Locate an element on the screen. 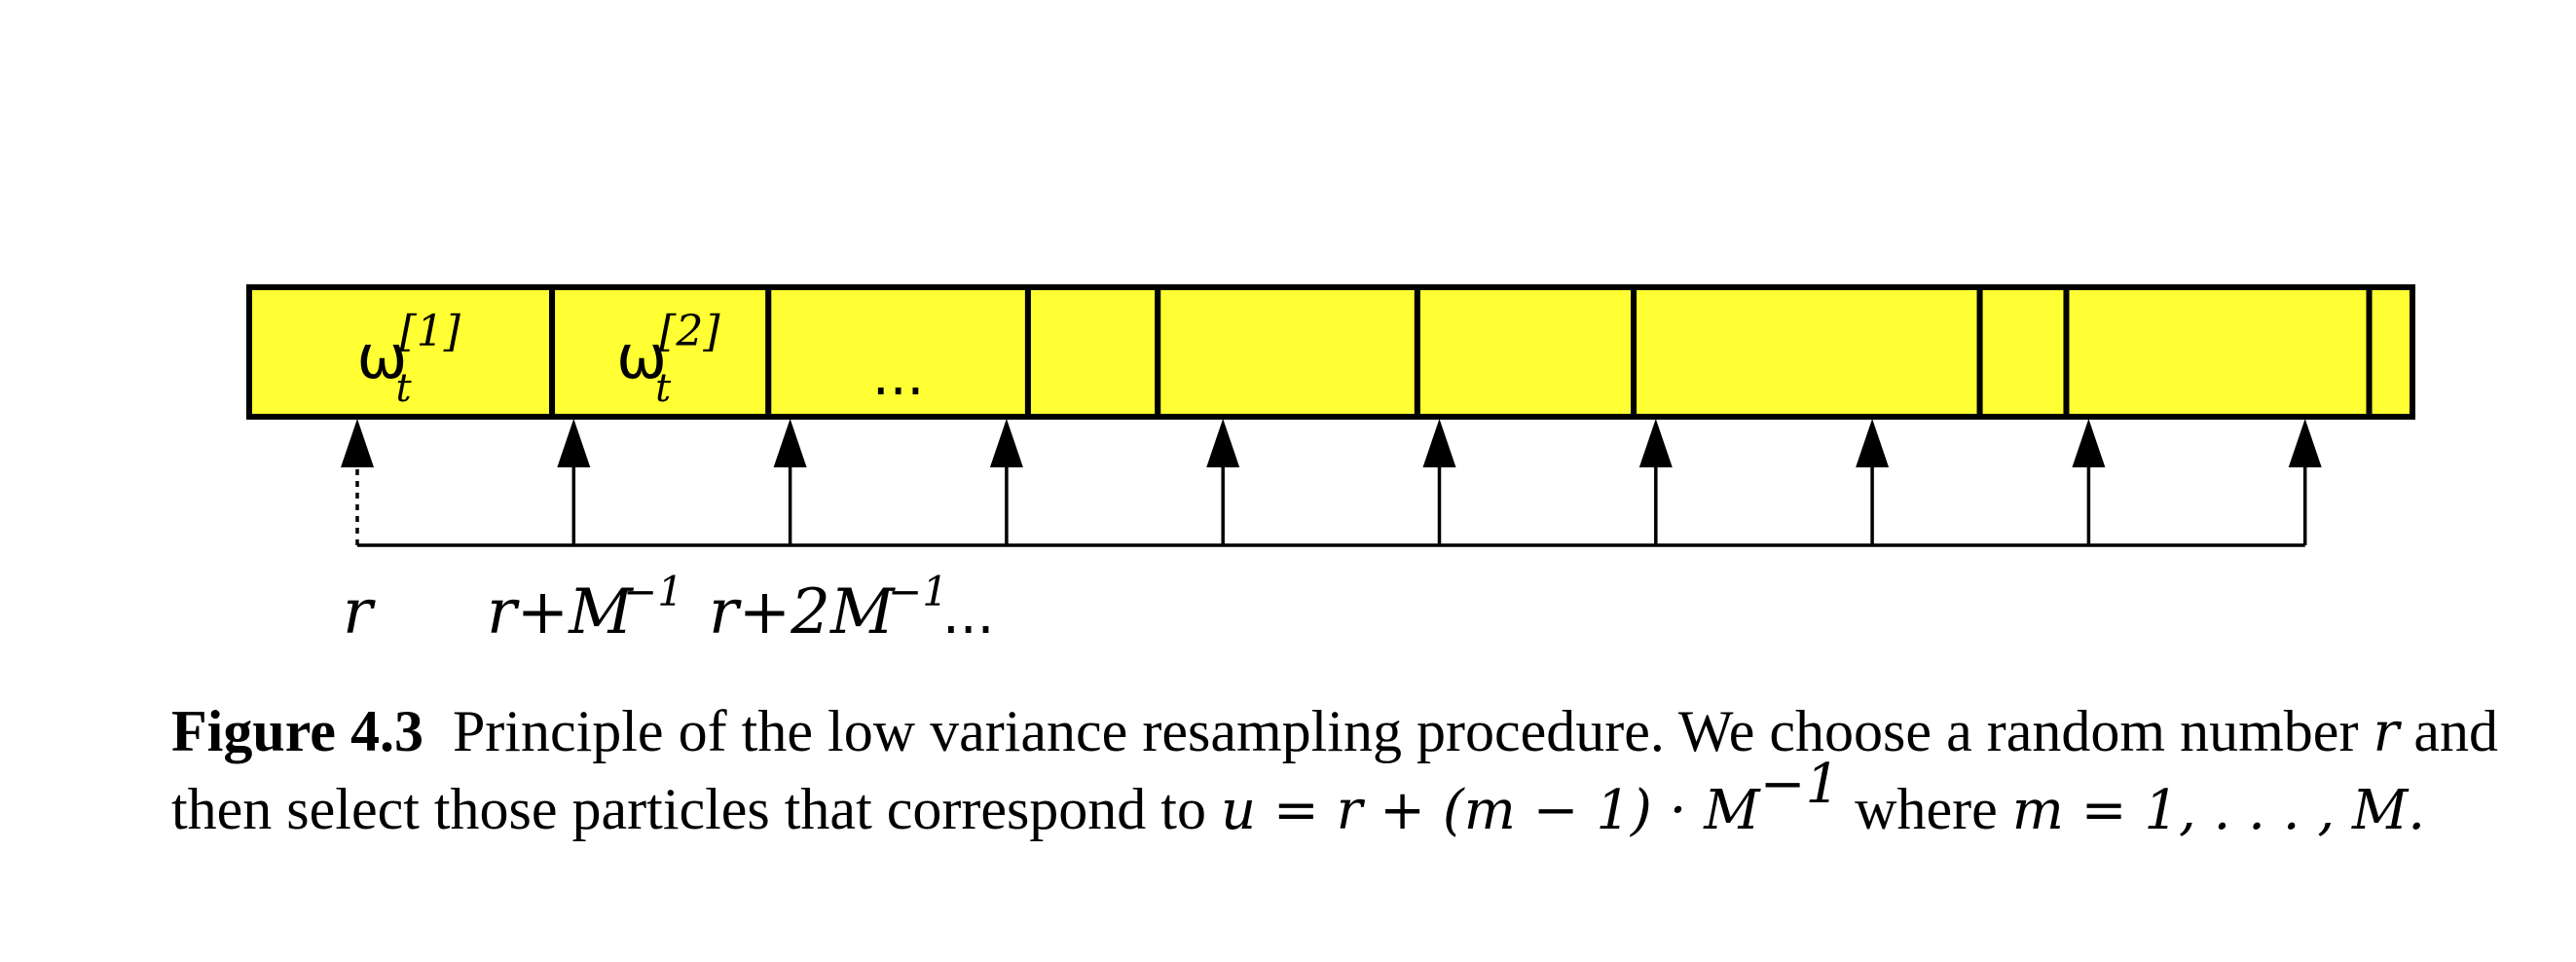  caption-math-r: r is located at coordinates (2386, 732).